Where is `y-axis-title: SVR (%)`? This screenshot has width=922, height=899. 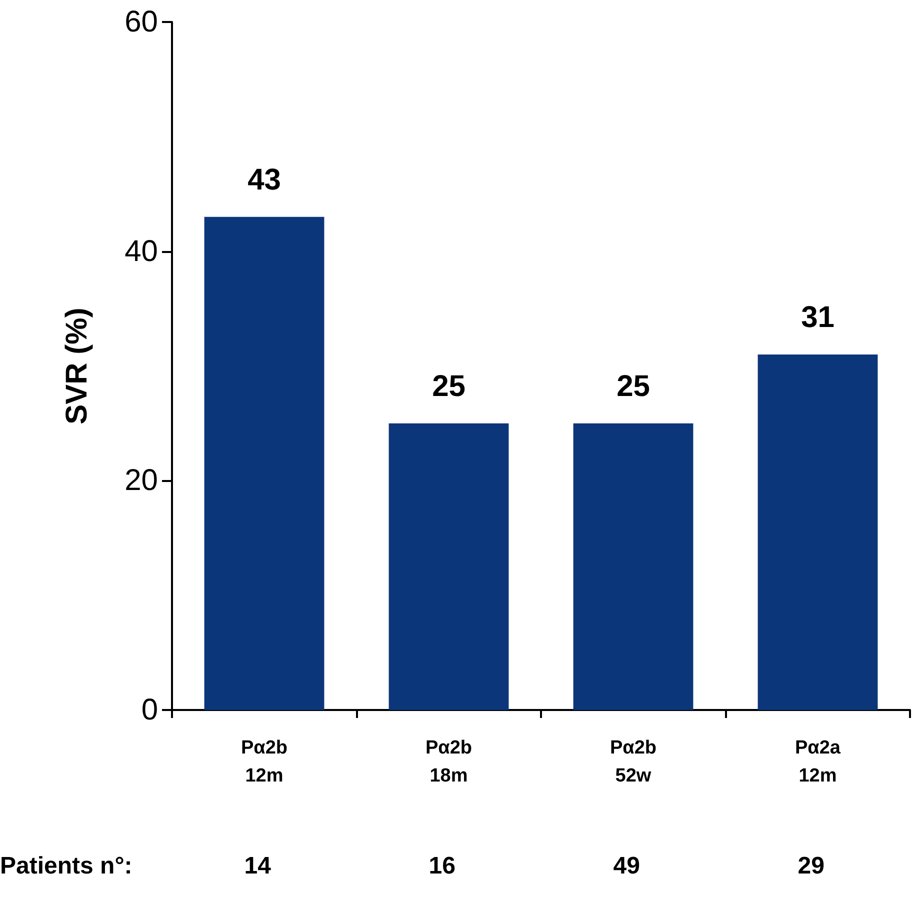
y-axis-title: SVR (%) is located at coordinates (77, 366).